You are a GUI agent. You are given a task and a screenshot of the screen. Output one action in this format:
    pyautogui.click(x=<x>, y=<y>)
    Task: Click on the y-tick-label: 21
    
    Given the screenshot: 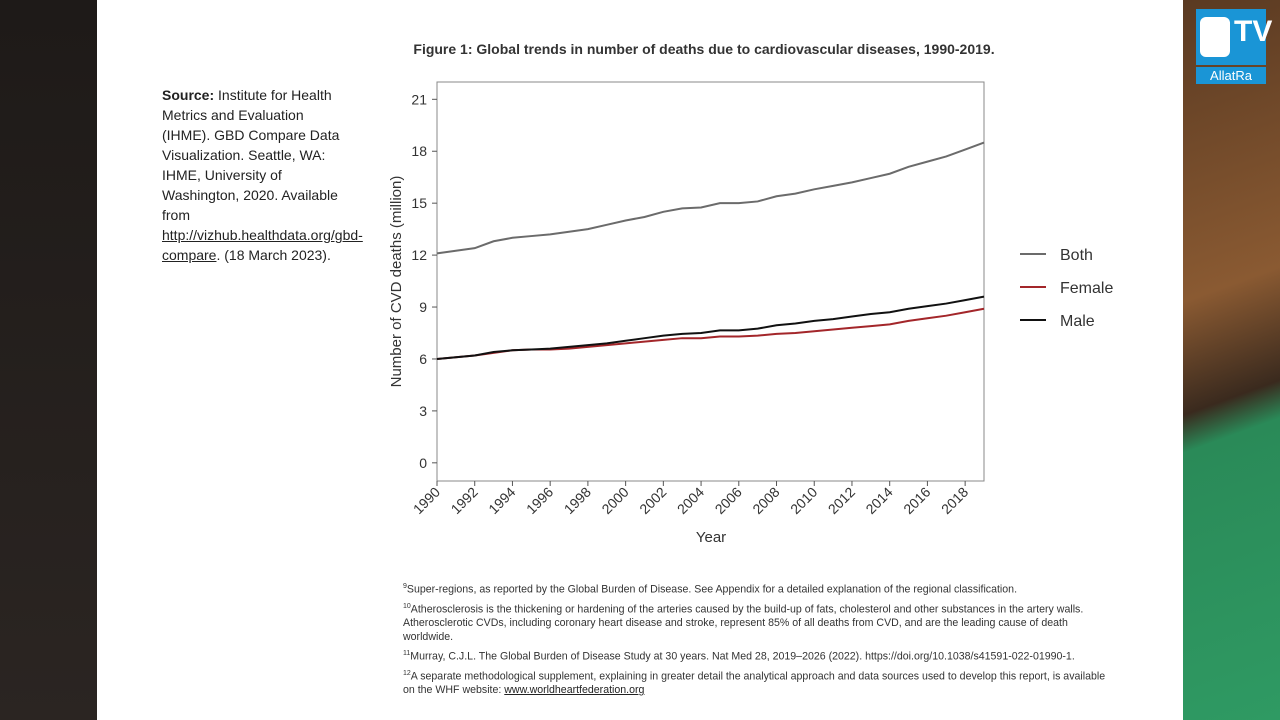 What is the action you would take?
    pyautogui.click(x=419, y=99)
    